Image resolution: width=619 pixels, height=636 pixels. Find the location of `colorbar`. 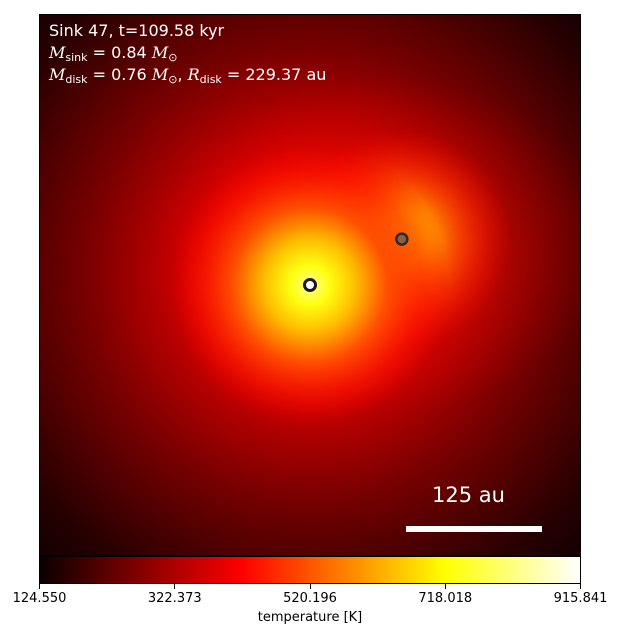

colorbar is located at coordinates (310, 570).